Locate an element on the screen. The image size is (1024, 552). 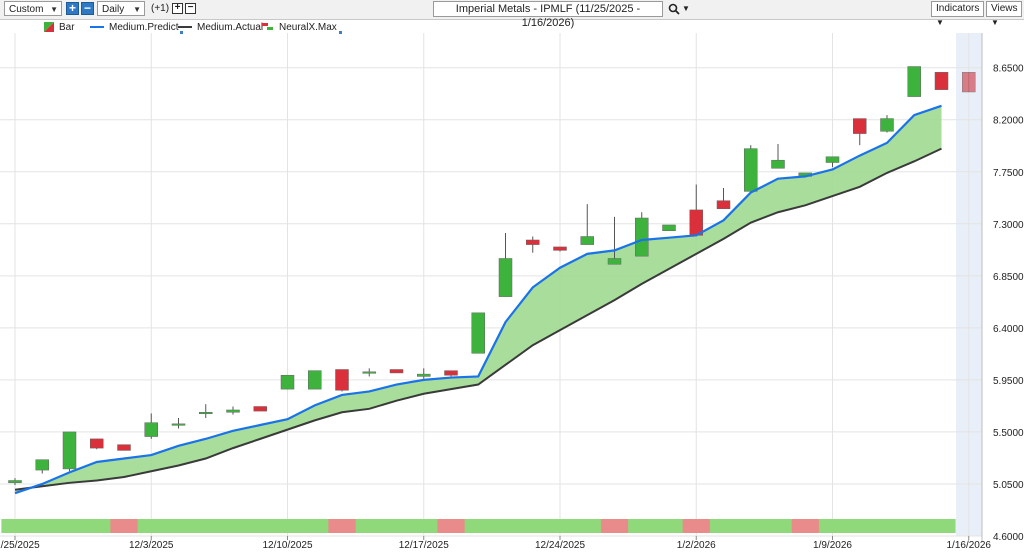
y-tick-label: 5.9500 is located at coordinates (1008, 381).